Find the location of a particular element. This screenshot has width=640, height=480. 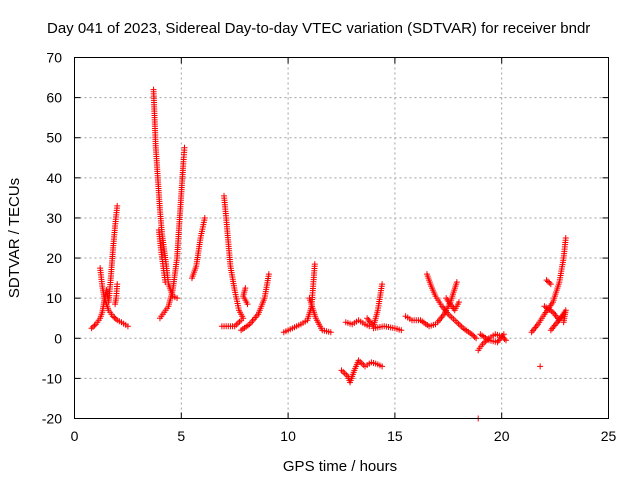

y-tick-label: 20 is located at coordinates (54, 258).